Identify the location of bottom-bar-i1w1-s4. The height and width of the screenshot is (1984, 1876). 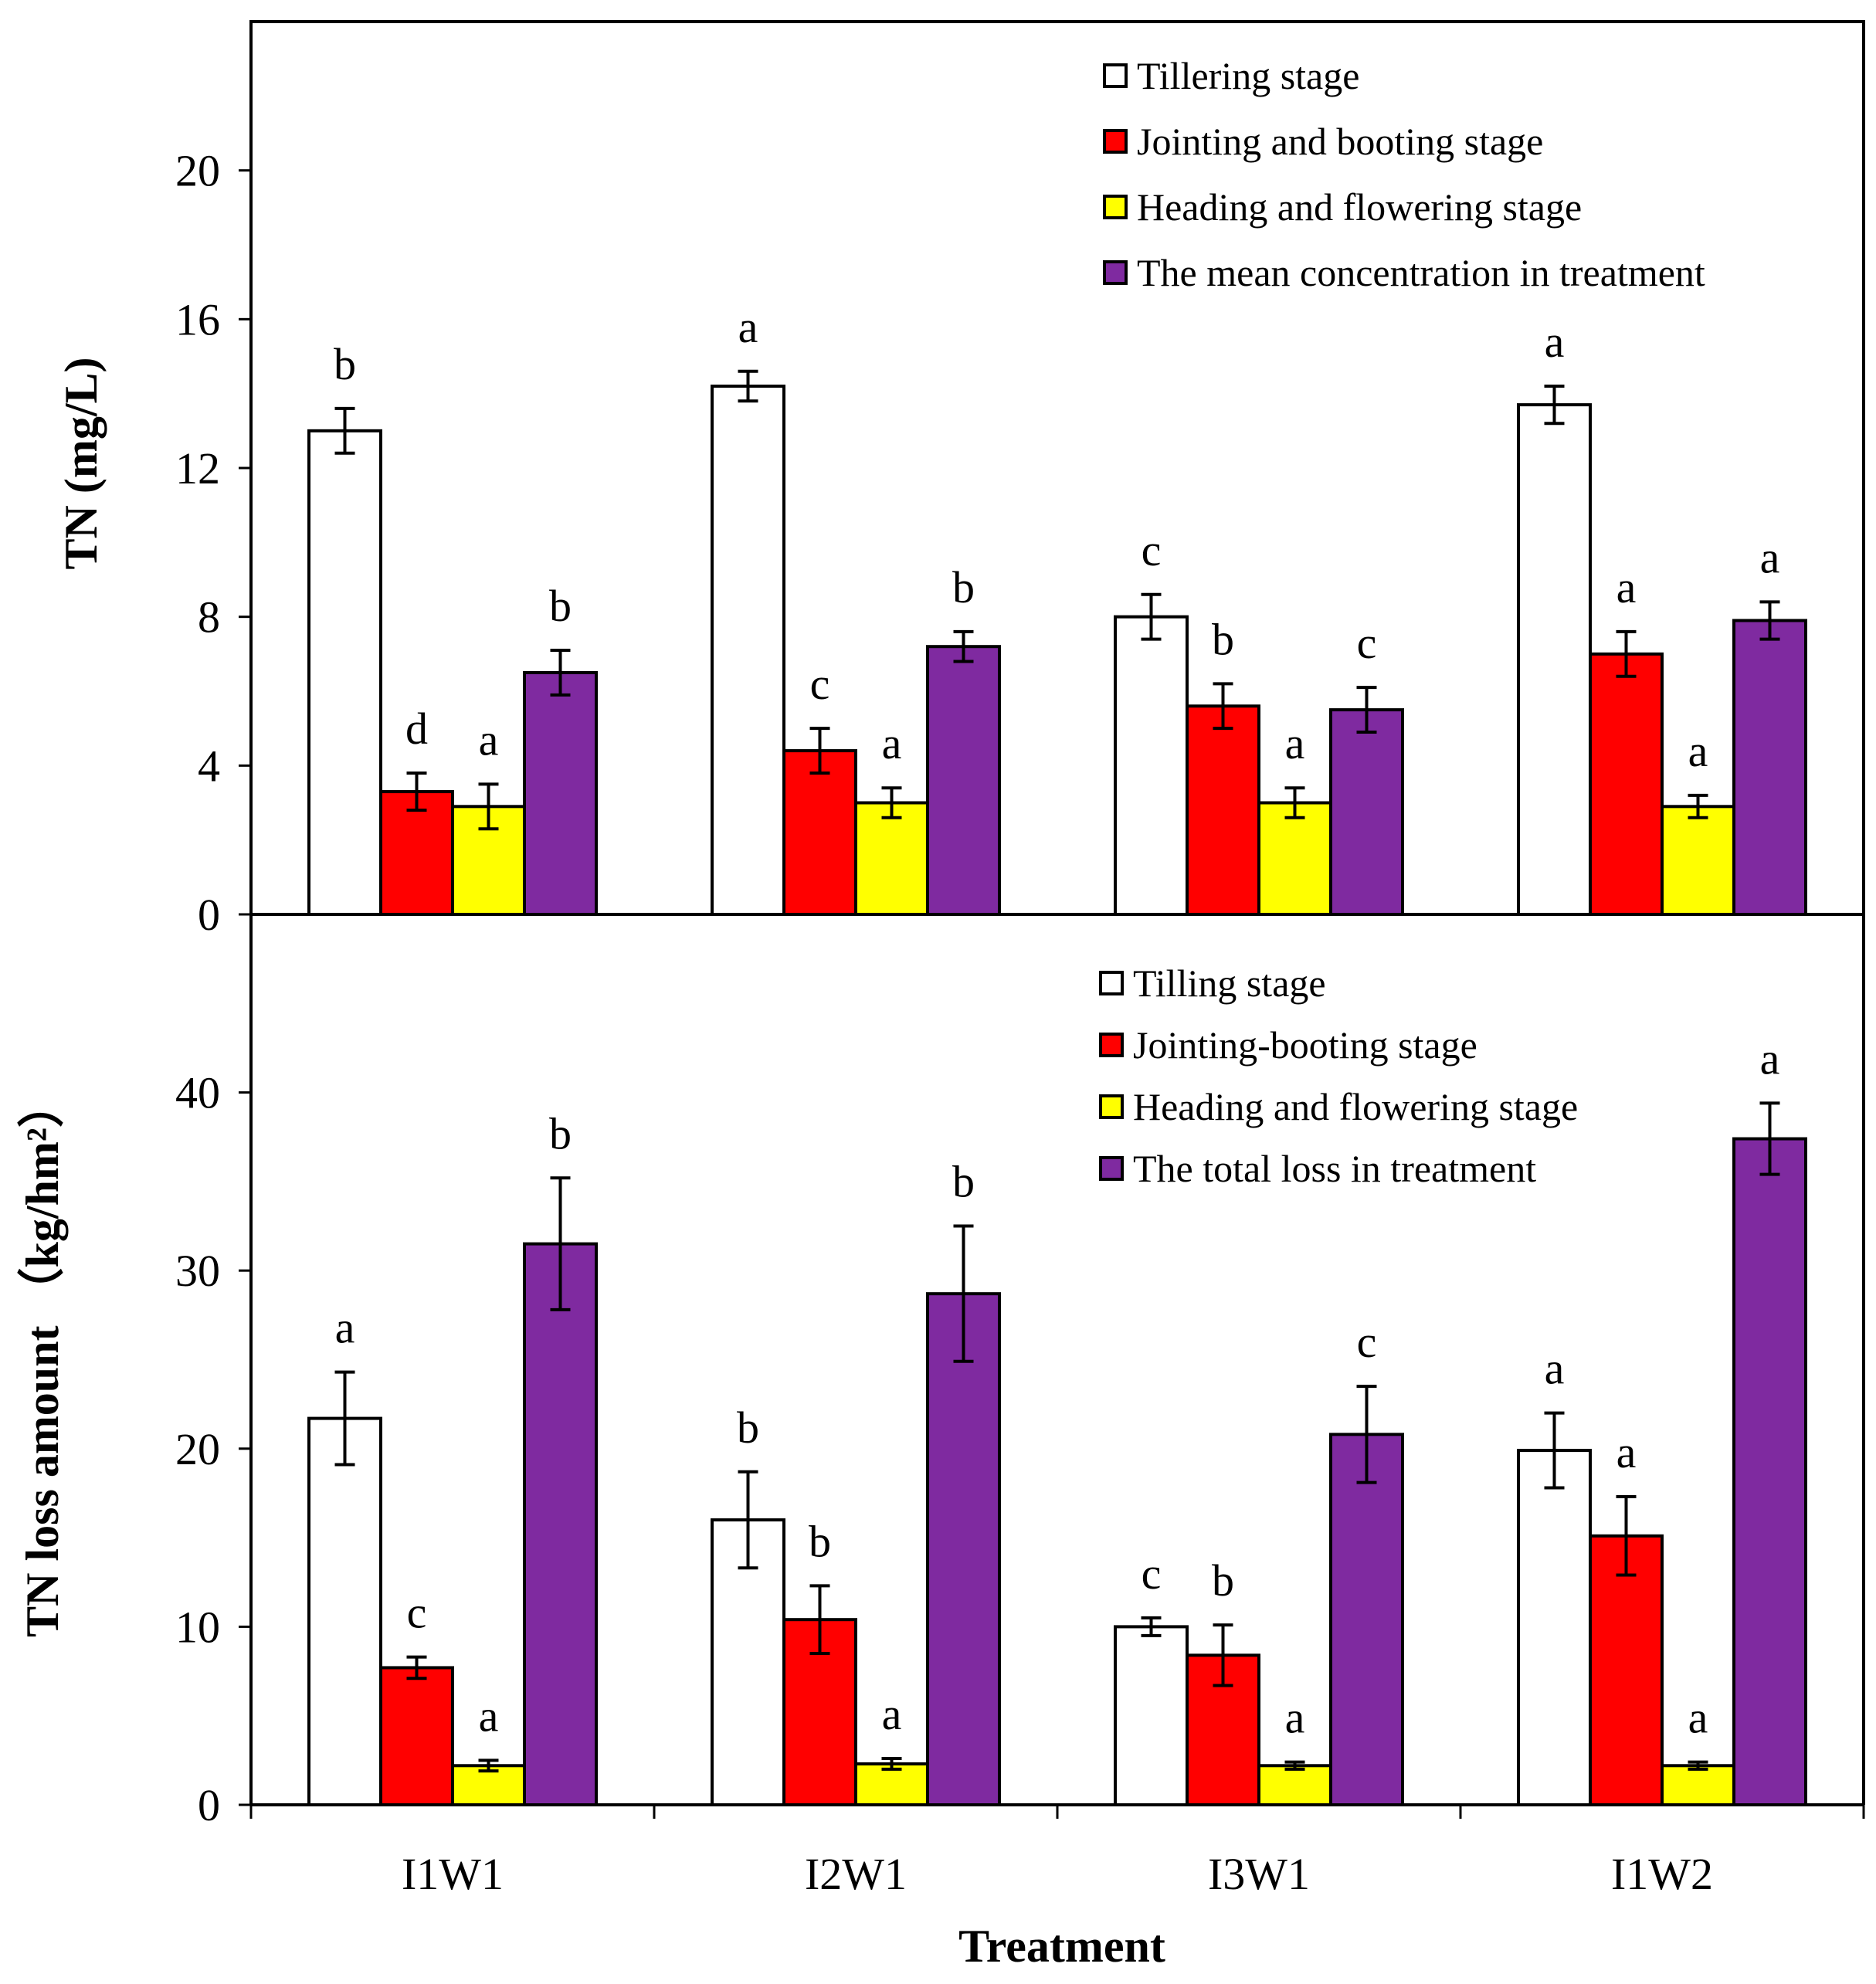
(560, 1524).